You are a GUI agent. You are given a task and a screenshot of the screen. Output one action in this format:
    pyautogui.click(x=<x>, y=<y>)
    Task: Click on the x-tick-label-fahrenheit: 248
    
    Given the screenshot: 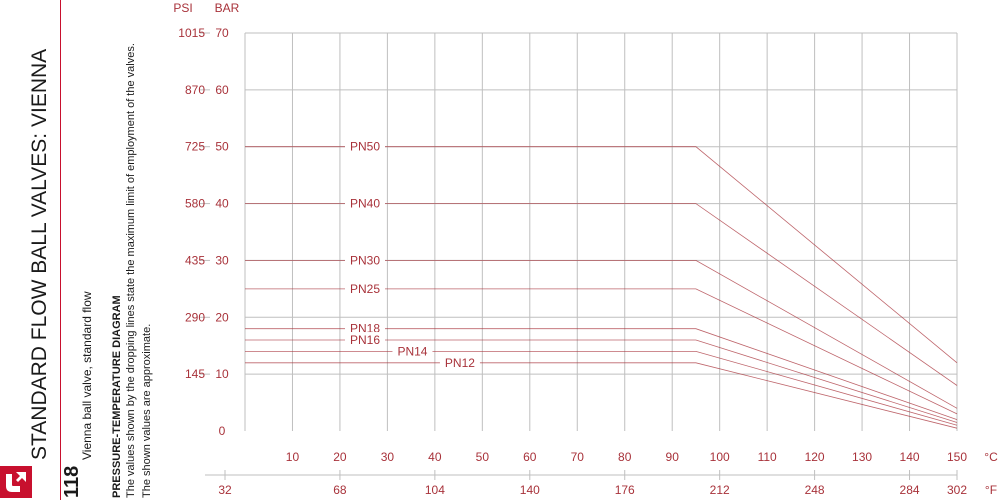 What is the action you would take?
    pyautogui.click(x=815, y=490)
    